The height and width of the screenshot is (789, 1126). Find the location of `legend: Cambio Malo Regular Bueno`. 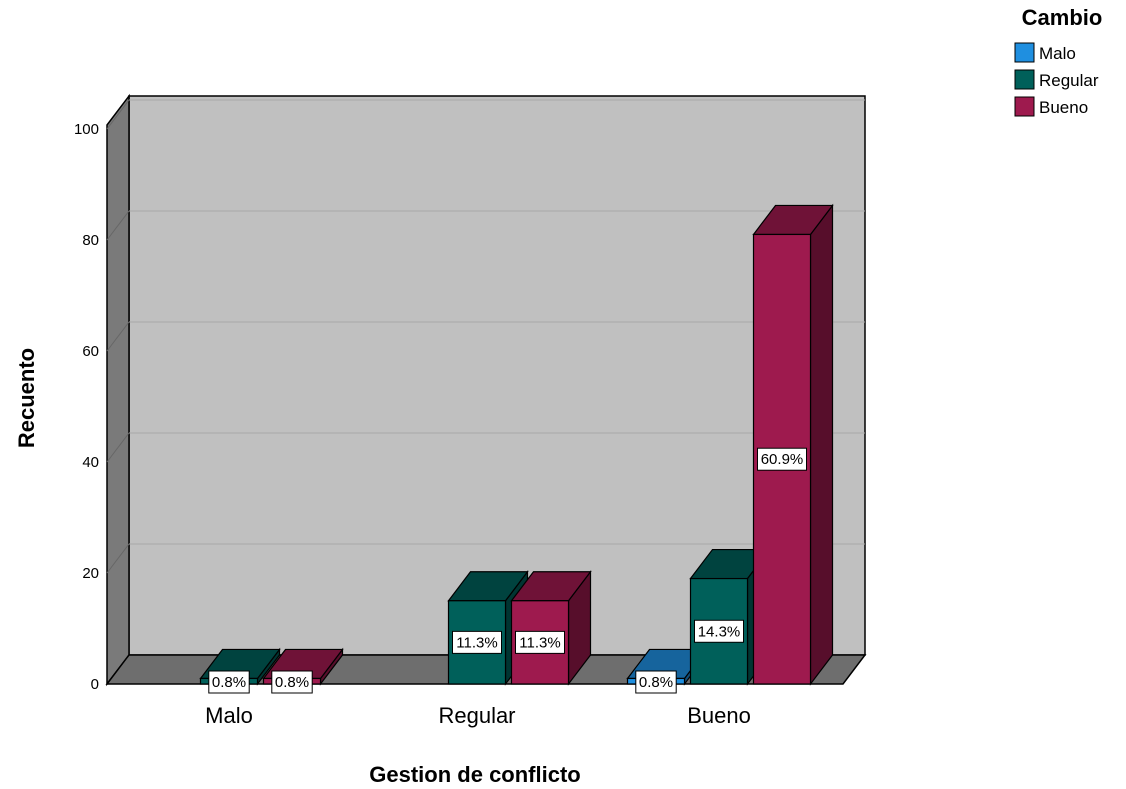

legend: Cambio Malo Regular Bueno is located at coordinates (1058, 61).